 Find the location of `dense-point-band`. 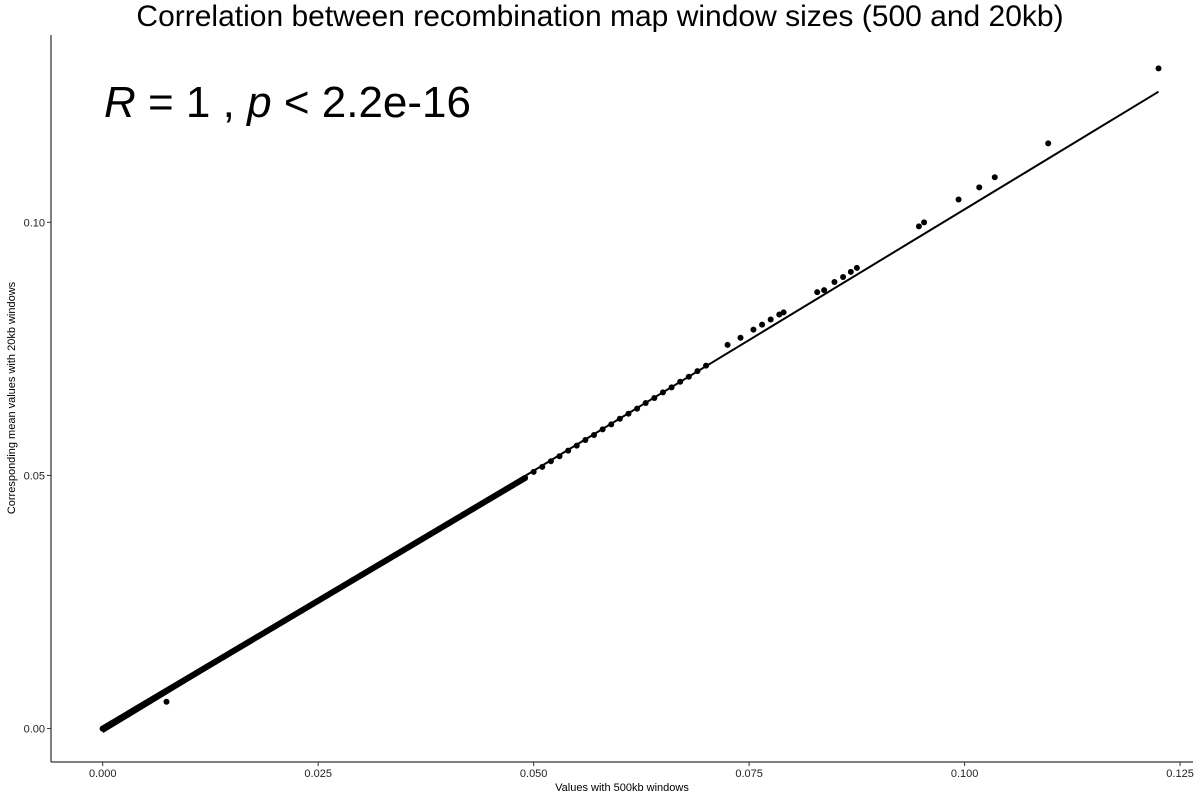

dense-point-band is located at coordinates (314, 603).